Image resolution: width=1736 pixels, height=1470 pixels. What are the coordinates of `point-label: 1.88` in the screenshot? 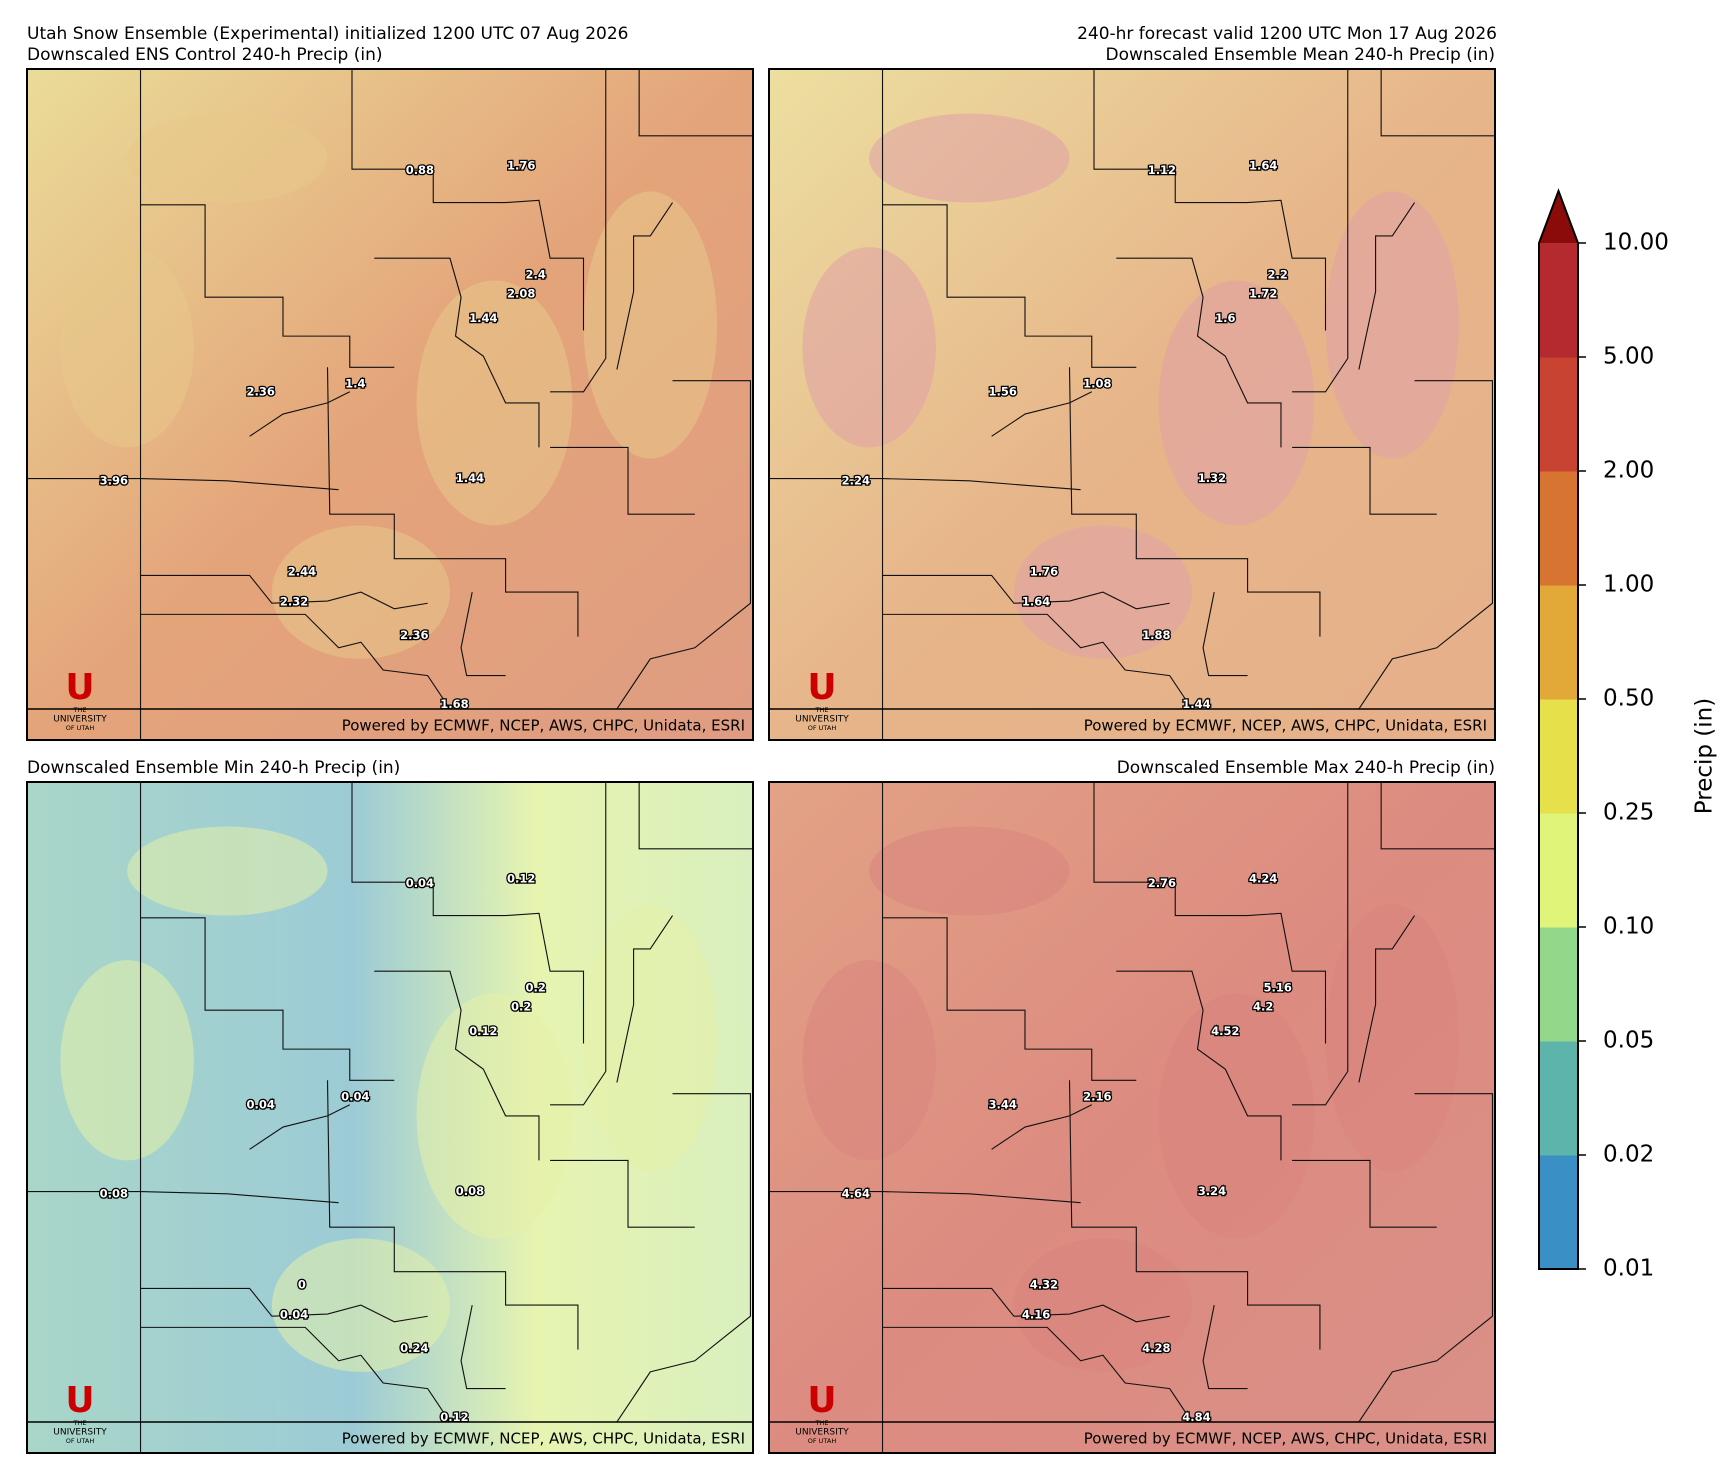 It's located at (1156, 635).